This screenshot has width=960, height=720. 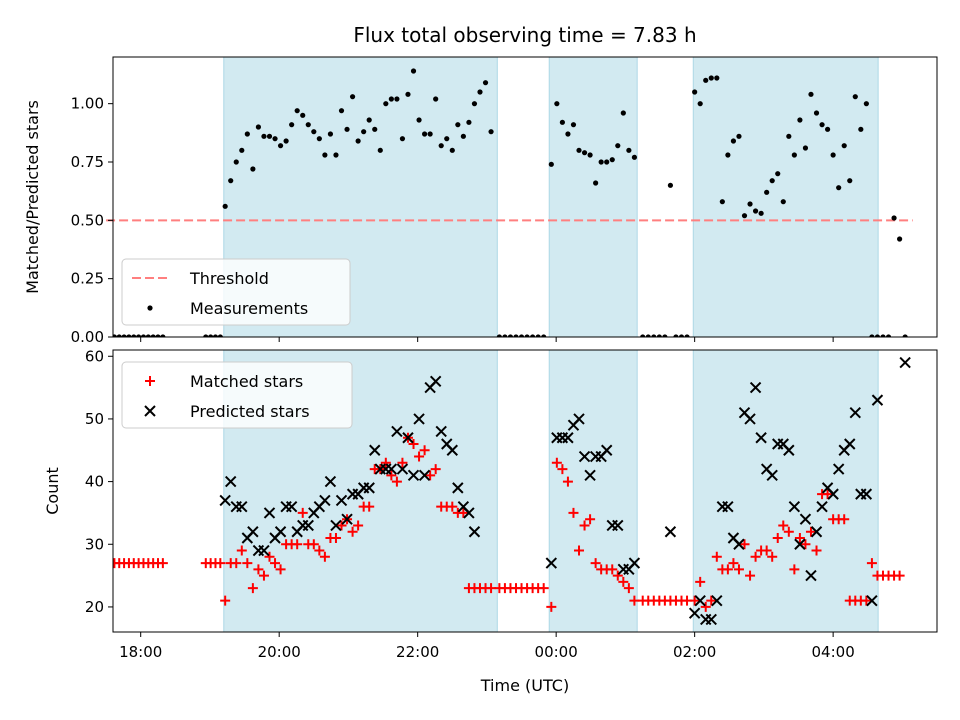 I want to click on top-y-tick-label: 0.00, so click(x=87, y=337).